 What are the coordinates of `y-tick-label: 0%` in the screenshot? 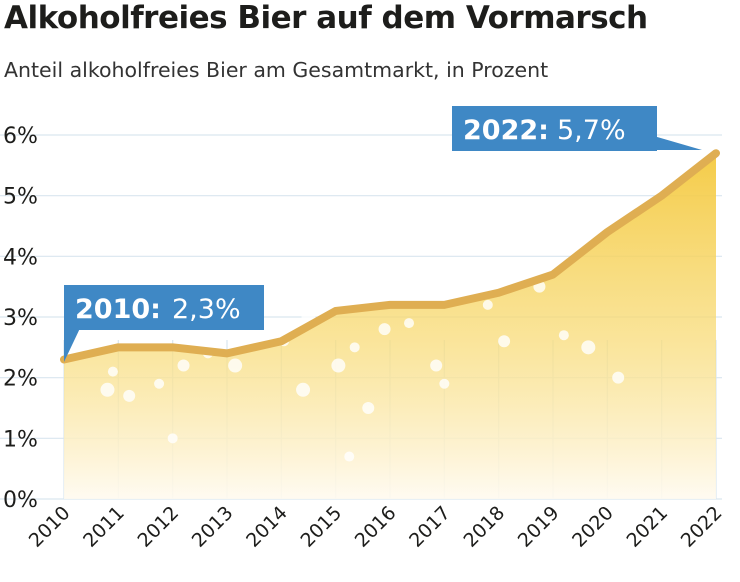 It's located at (20, 500).